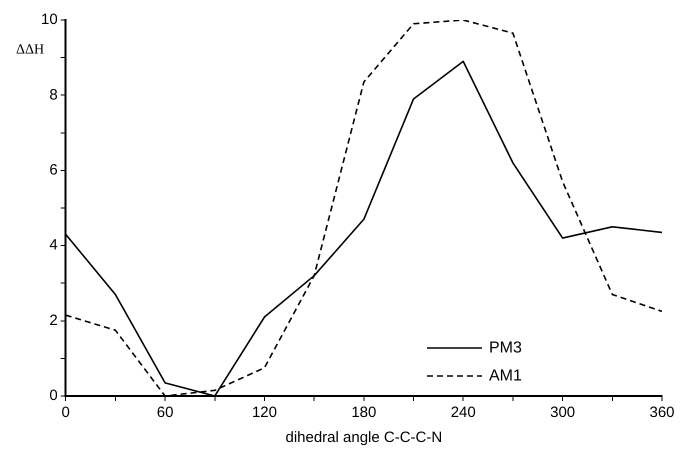 The width and height of the screenshot is (692, 463). What do you see at coordinates (49, 19) in the screenshot?
I see `y-tick-label: 10` at bounding box center [49, 19].